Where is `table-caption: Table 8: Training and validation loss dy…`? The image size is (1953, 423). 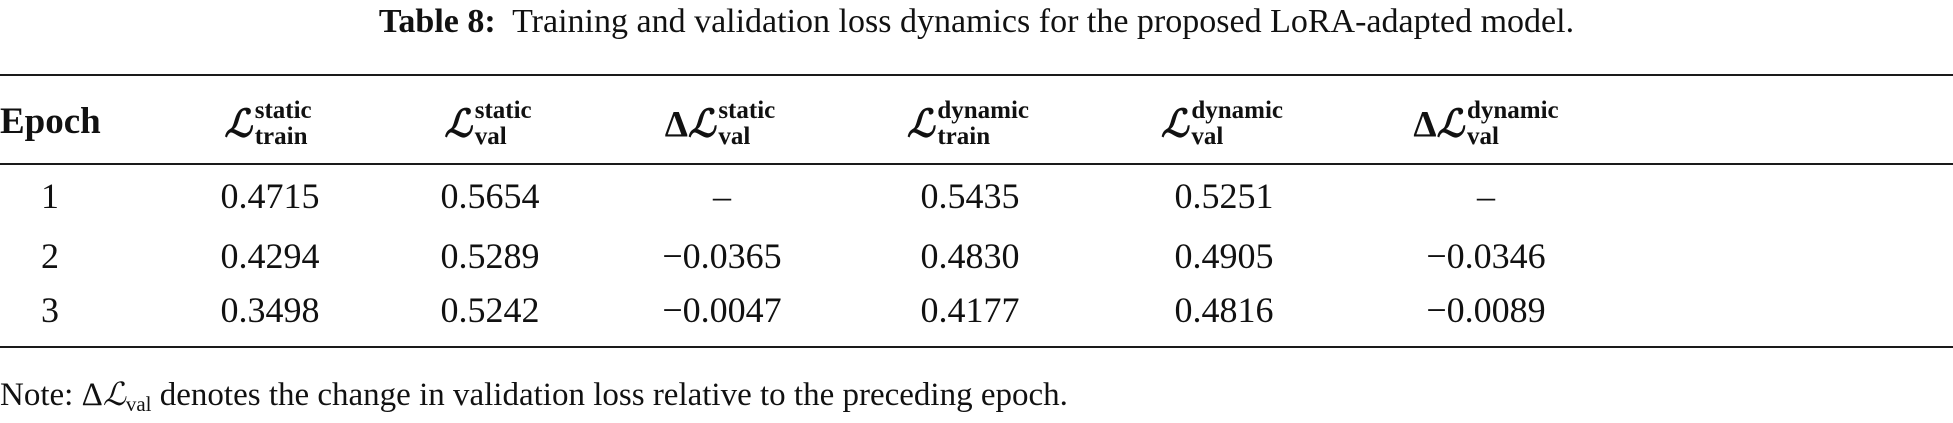
table-caption: Table 8: Training and validation loss dy… is located at coordinates (976, 22).